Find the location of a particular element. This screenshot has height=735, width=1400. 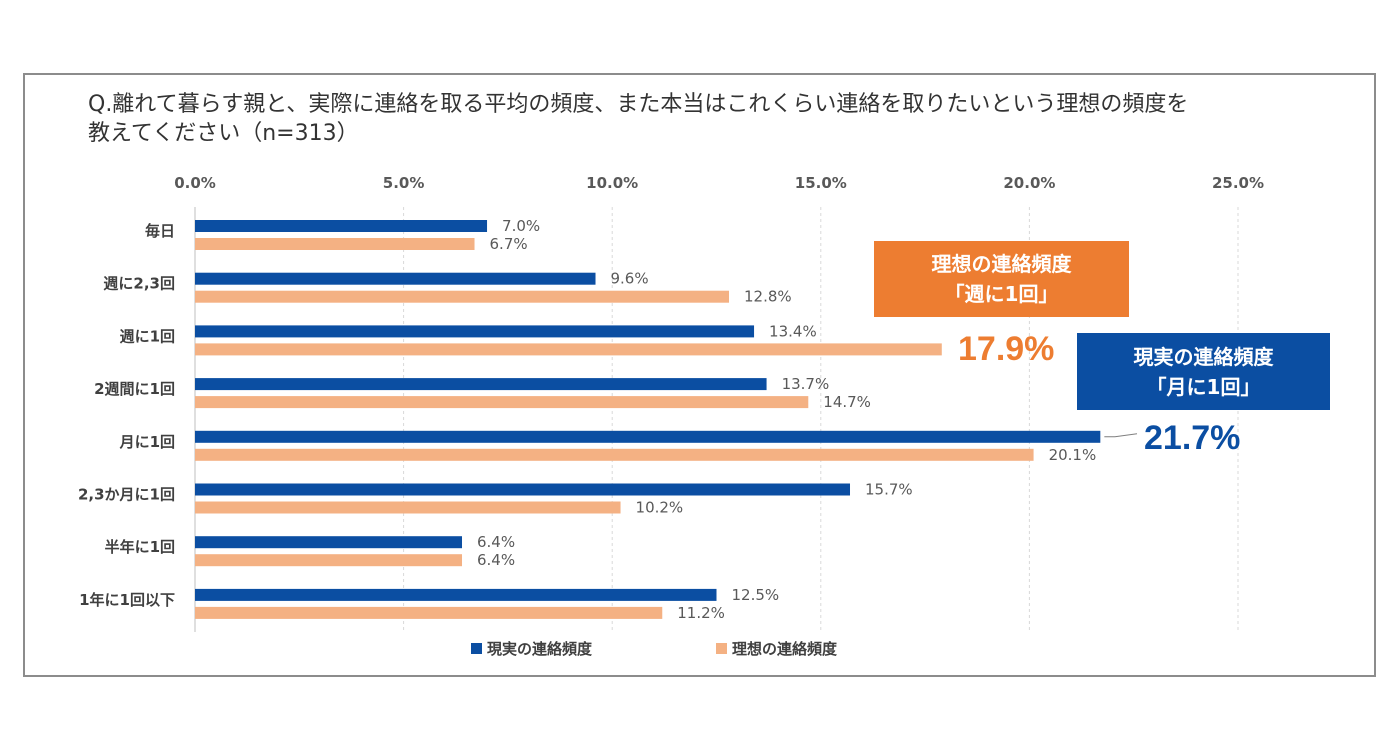

category-label: 半年に1回 is located at coordinates (140, 547).